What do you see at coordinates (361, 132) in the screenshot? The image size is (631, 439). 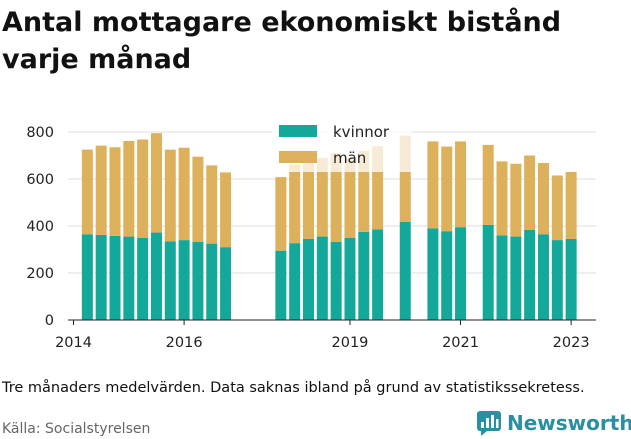 I see `legend-label: kvinnor` at bounding box center [361, 132].